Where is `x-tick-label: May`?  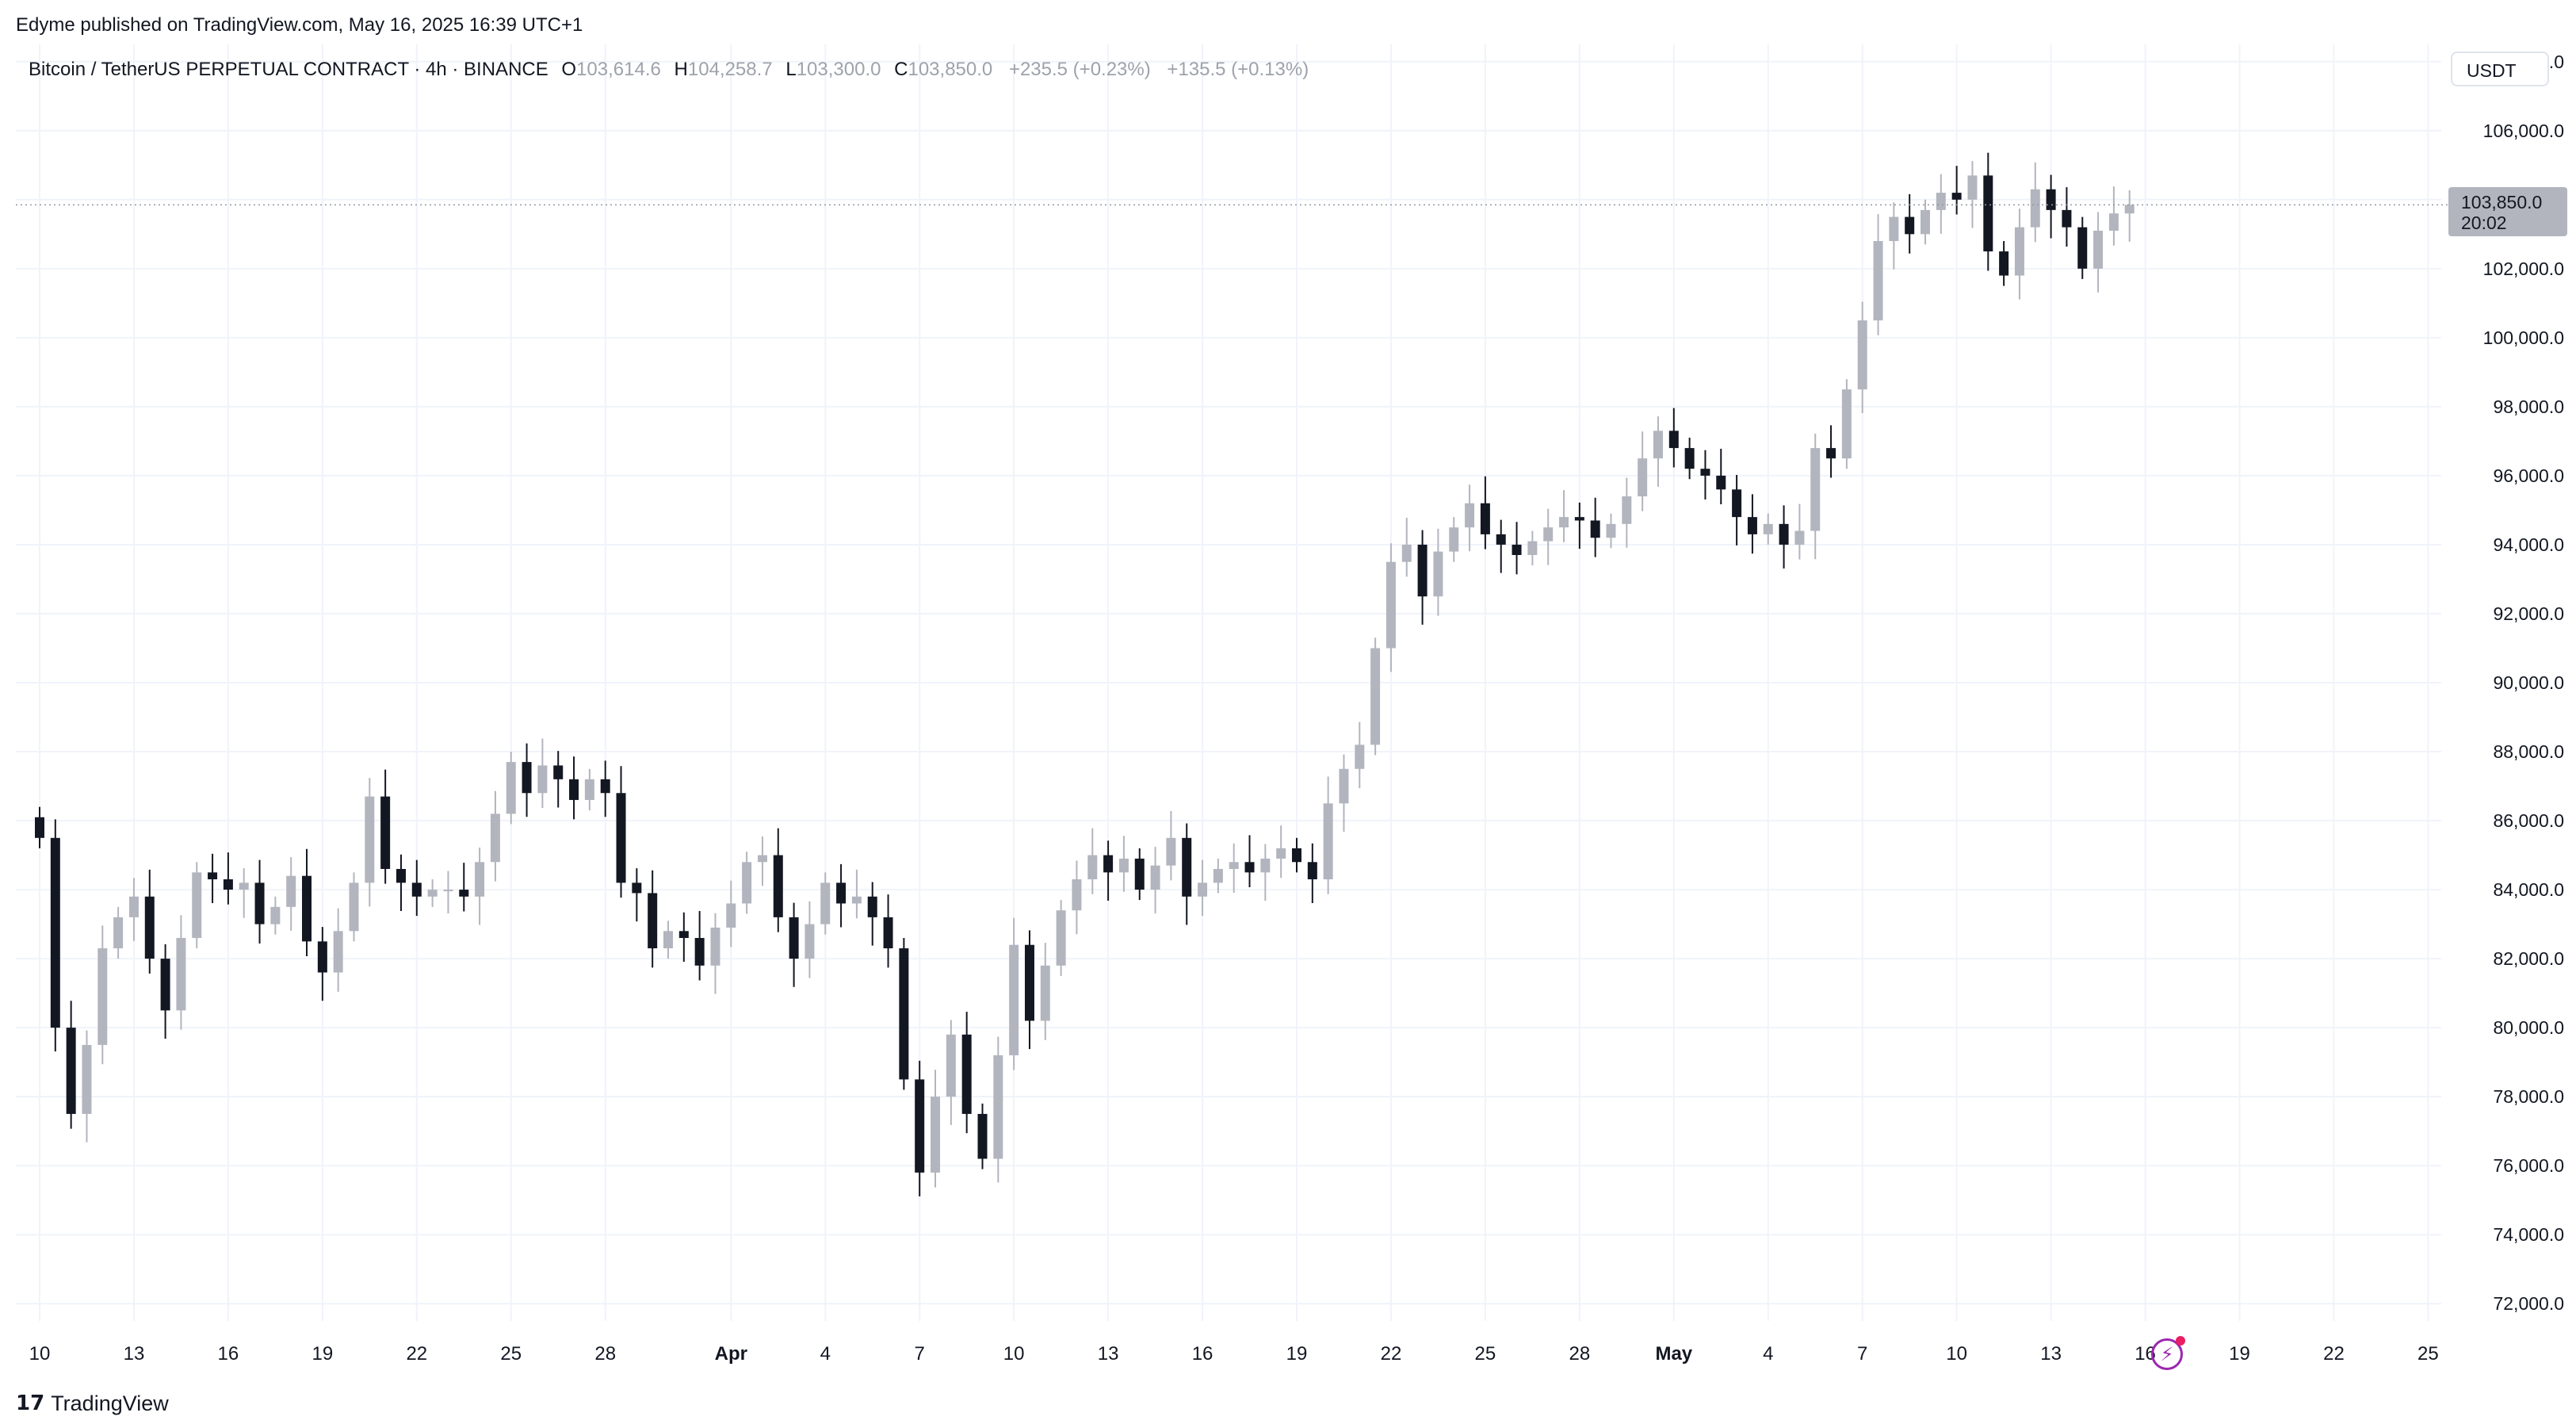
x-tick-label: May is located at coordinates (1673, 1354).